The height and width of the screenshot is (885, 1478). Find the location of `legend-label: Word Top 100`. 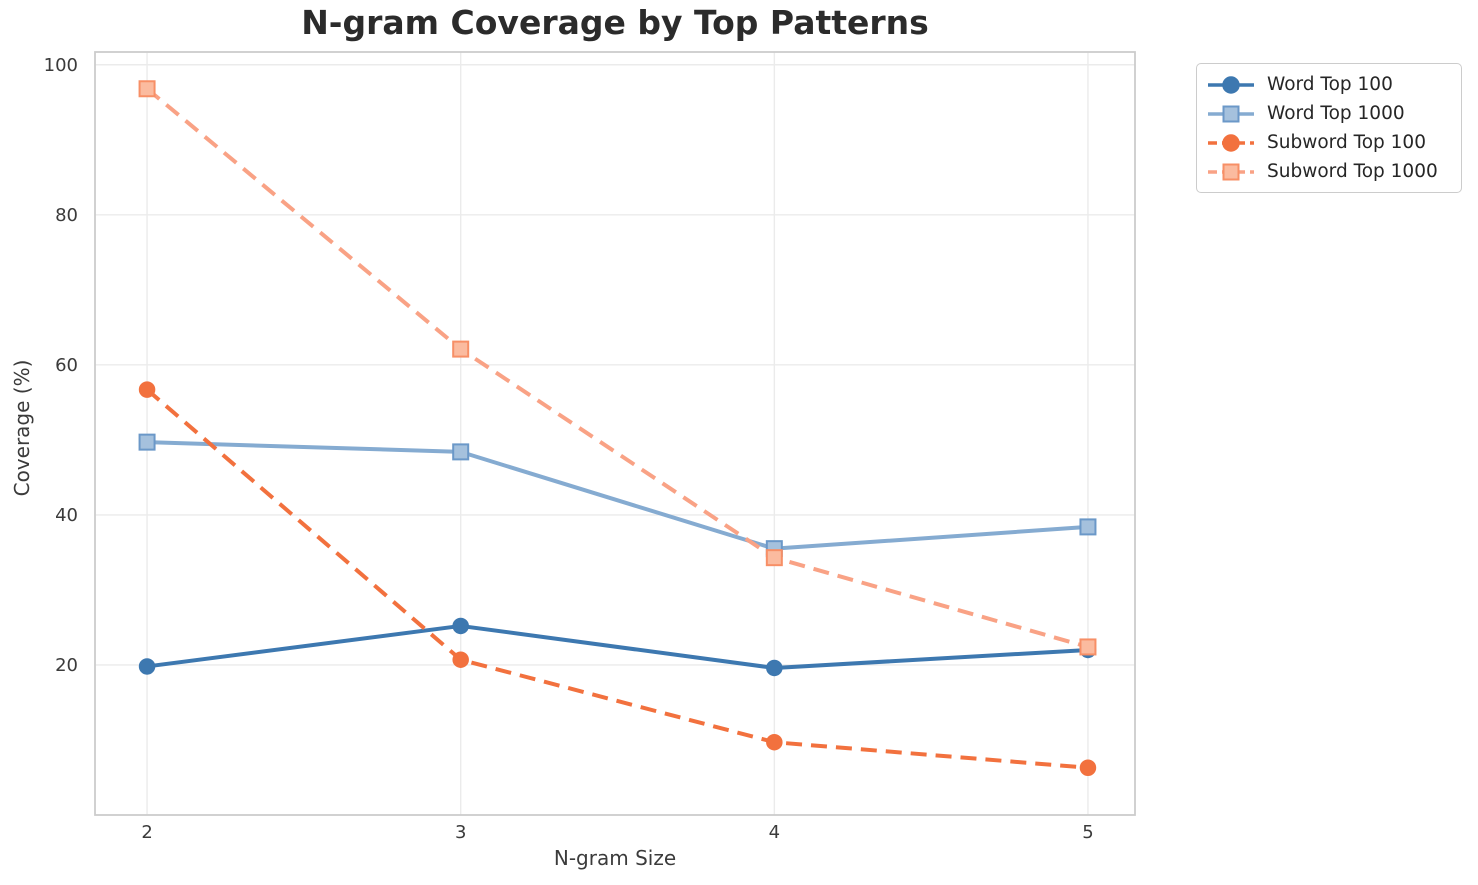

legend-label: Word Top 100 is located at coordinates (1330, 84).